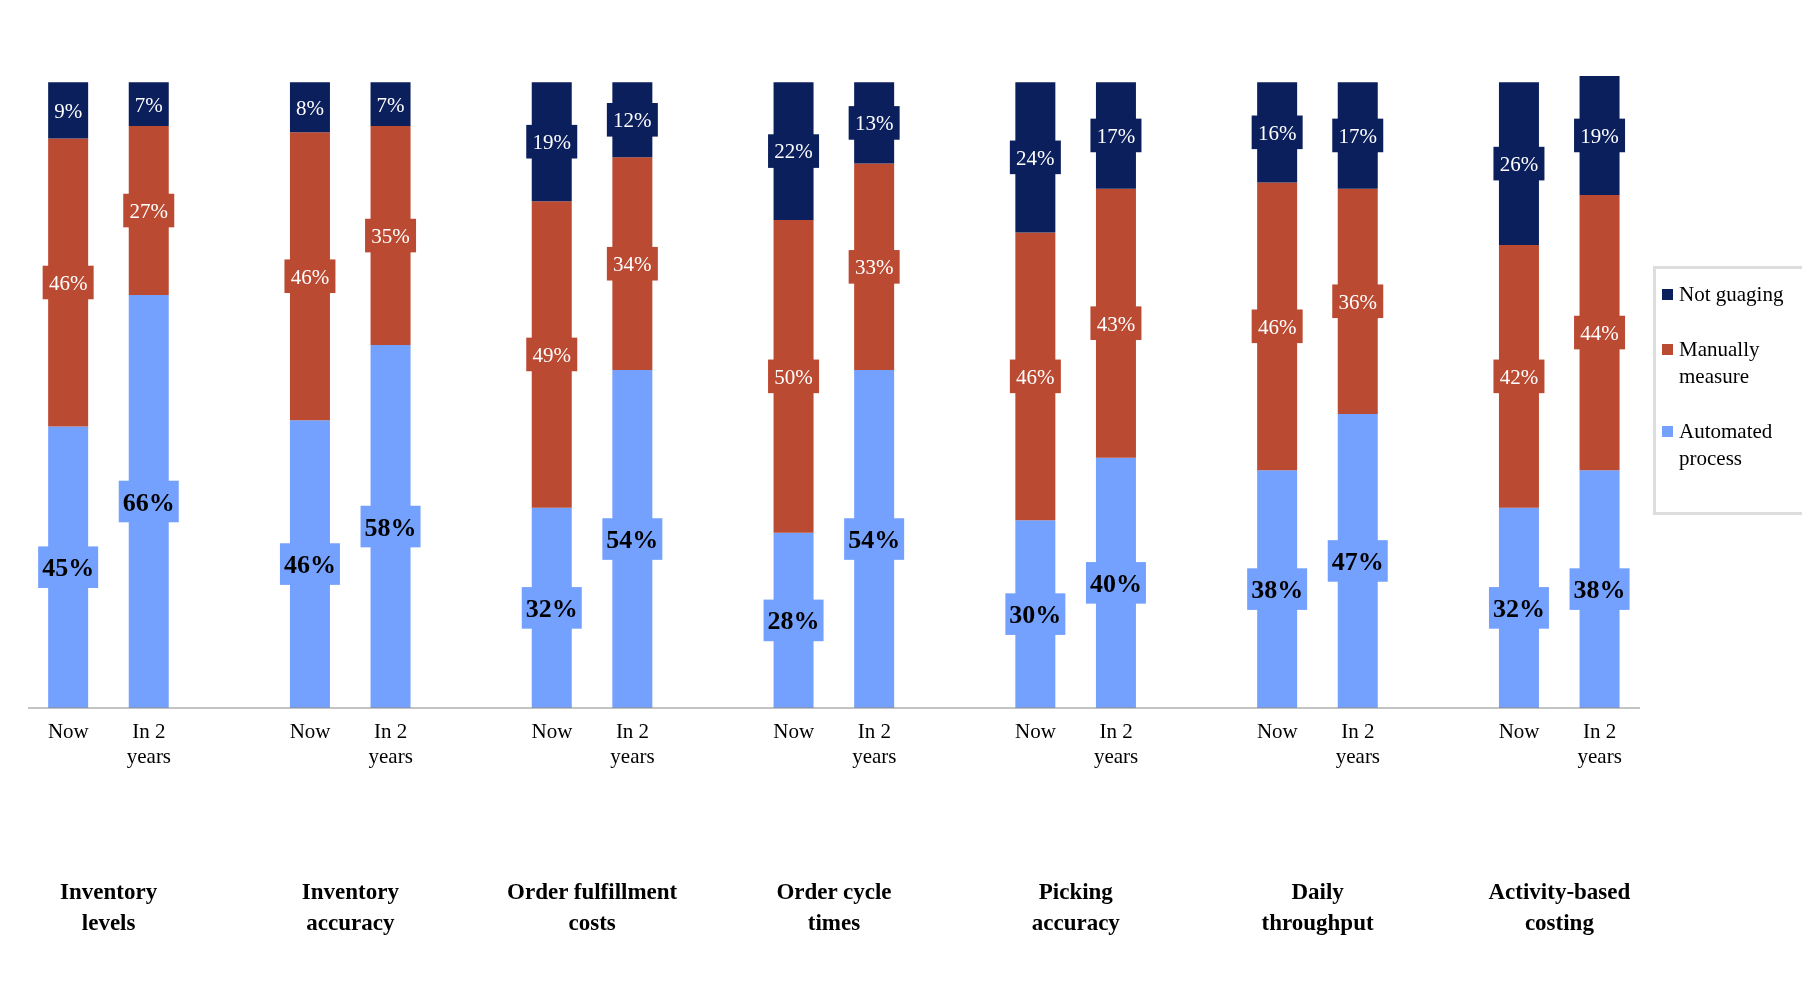 Image resolution: width=1802 pixels, height=981 pixels. I want to click on data-label: 36%, so click(1357, 301).